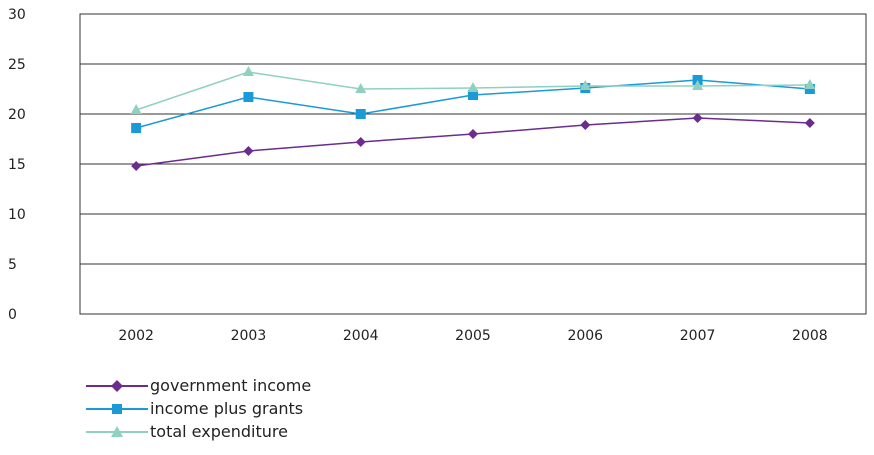 The height and width of the screenshot is (455, 874). I want to click on y-tick-label: 20, so click(17, 115).